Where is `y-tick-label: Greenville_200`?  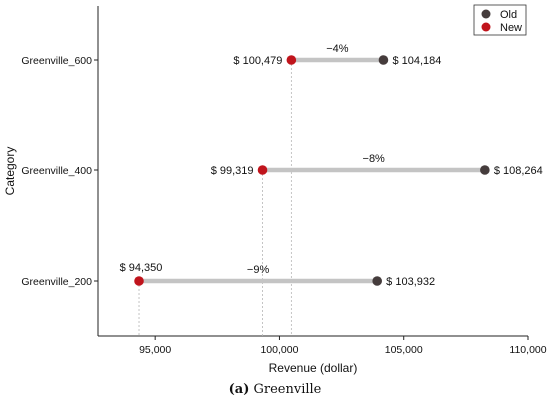
y-tick-label: Greenville_200 is located at coordinates (56, 282).